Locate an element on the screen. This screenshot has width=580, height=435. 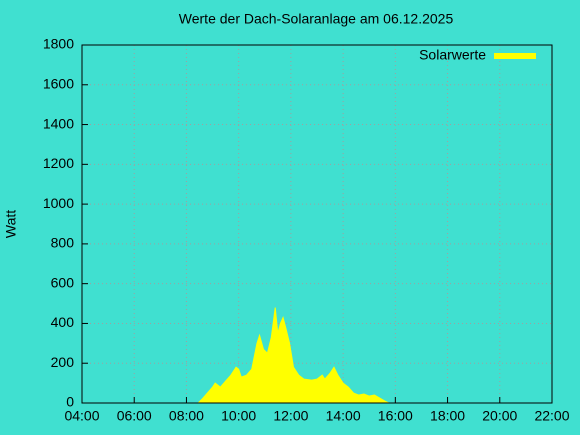
x-tick-label: 12:00 is located at coordinates (290, 416).